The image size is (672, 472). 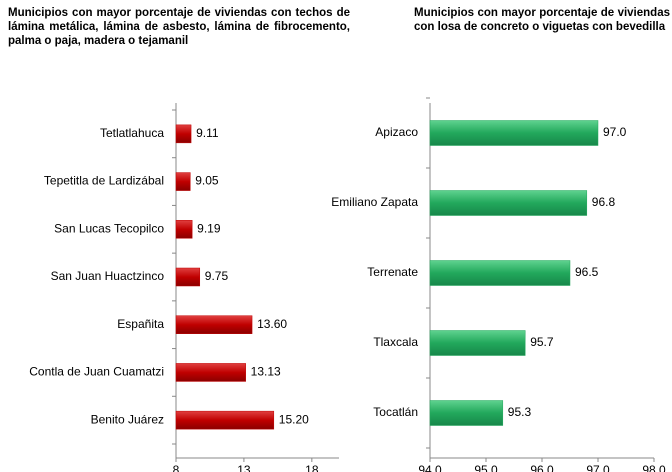 I want to click on category-label: Contla de Juan Cuamatzi, so click(x=96, y=372).